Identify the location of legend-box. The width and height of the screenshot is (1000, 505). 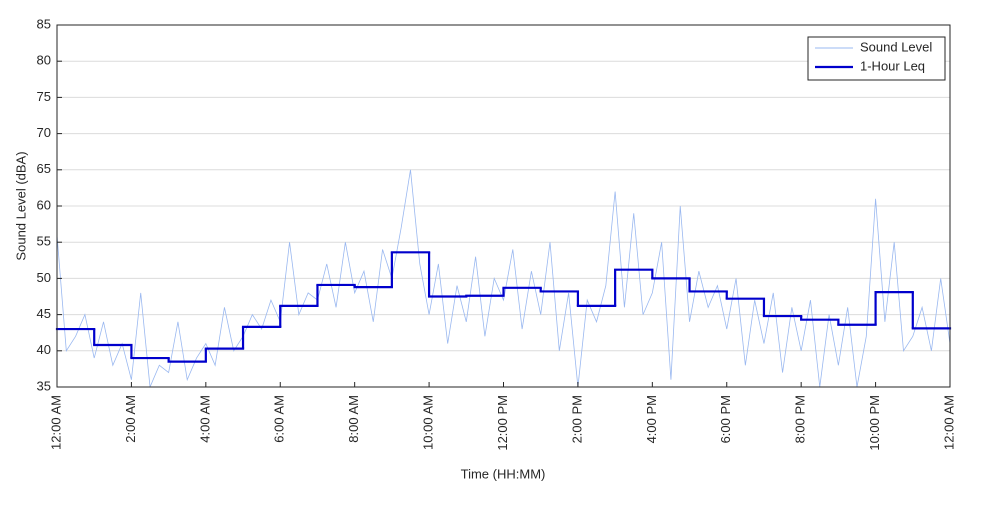
(876, 58).